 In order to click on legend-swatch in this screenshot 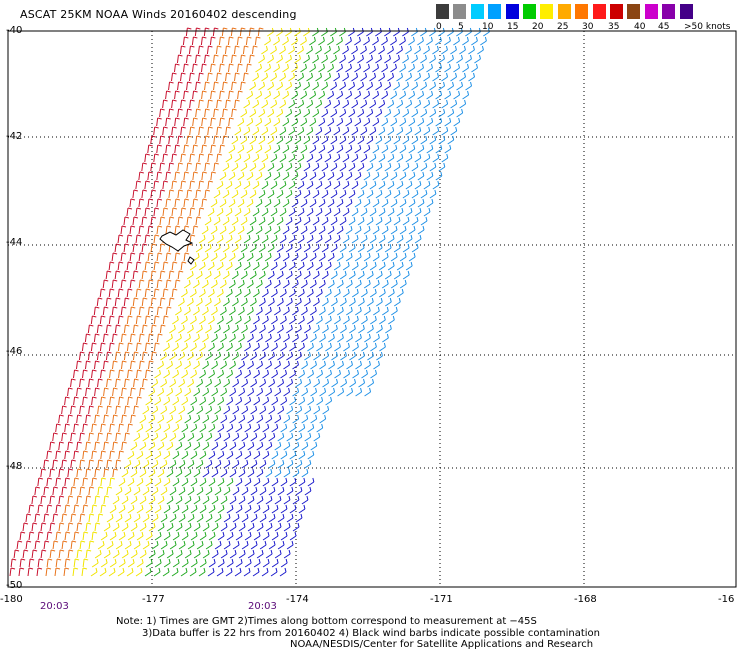, I will do `click(442, 11)`.